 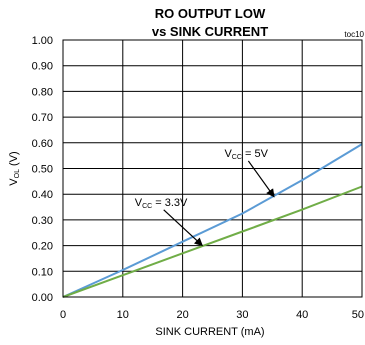 I want to click on annotation-label-1: VCC = 5V, so click(x=246, y=154).